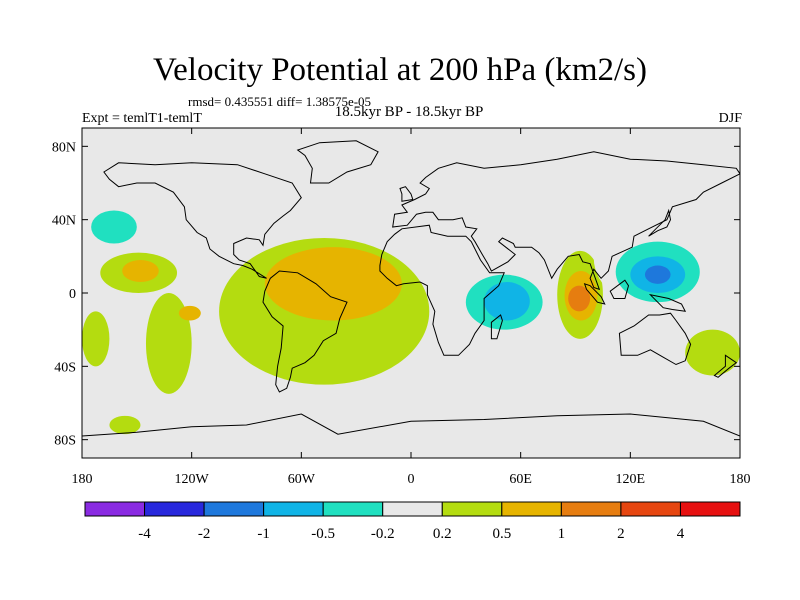  What do you see at coordinates (96, 339) in the screenshot?
I see `contour-west-south-pacific-positive` at bounding box center [96, 339].